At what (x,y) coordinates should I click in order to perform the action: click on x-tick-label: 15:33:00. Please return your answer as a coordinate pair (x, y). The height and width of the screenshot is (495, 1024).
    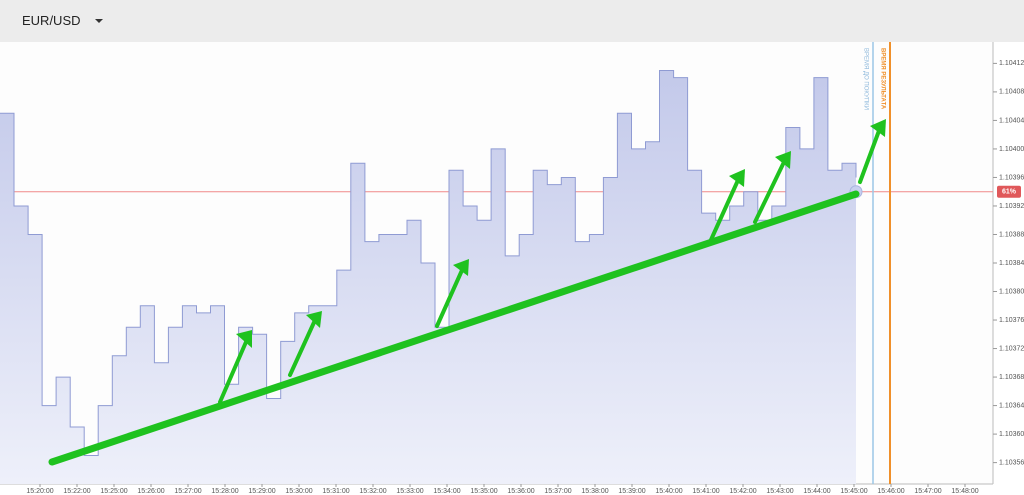
    Looking at the image, I should click on (409, 491).